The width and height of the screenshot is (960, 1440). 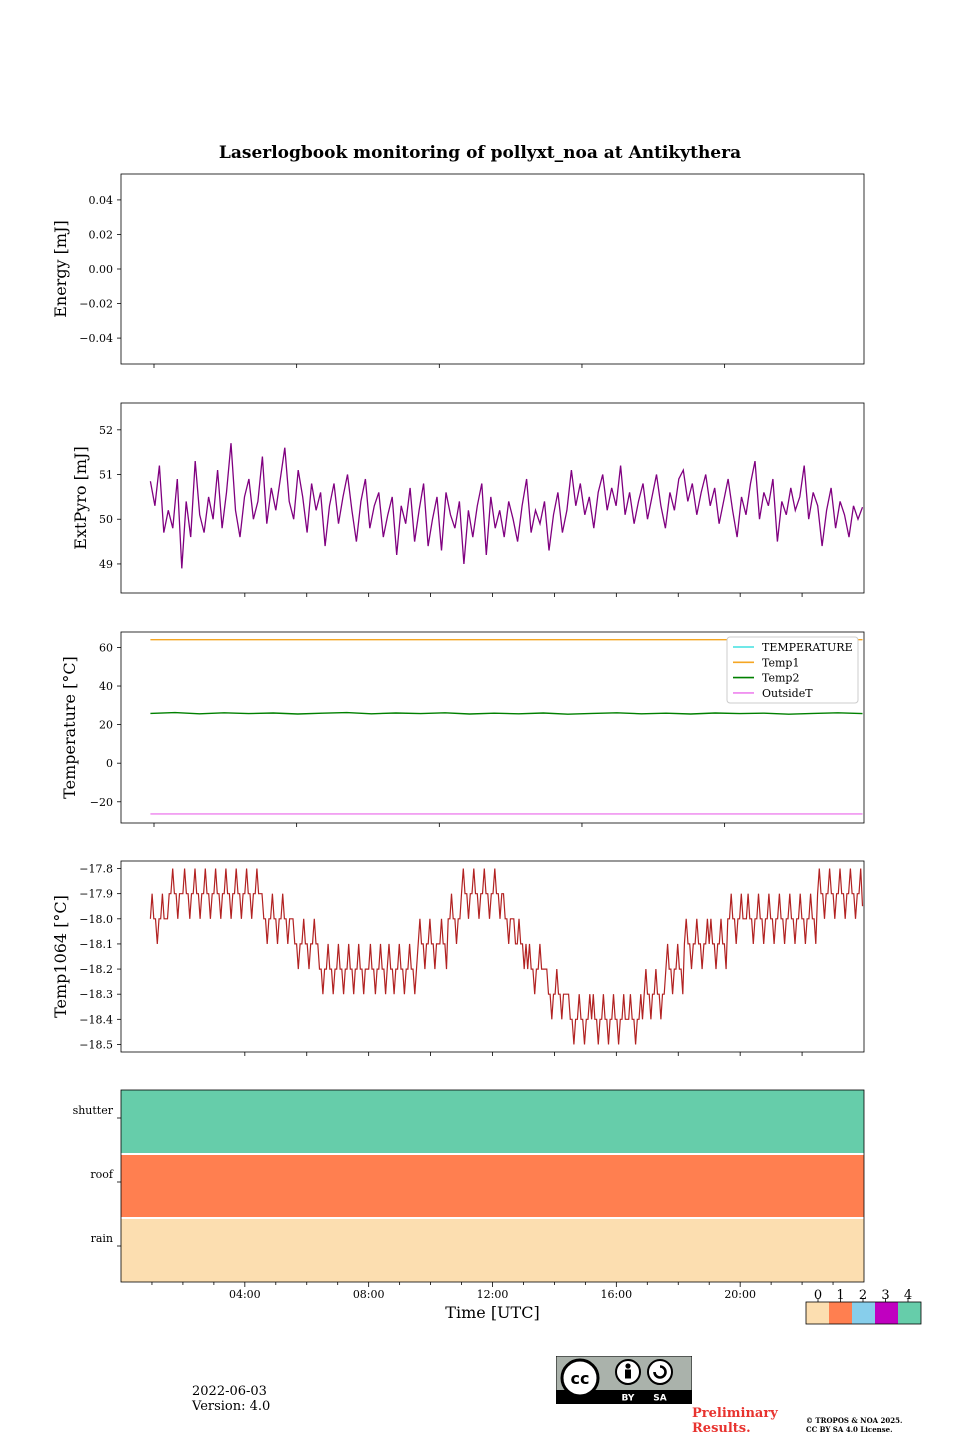 What do you see at coordinates (854, 1420) in the screenshot?
I see `copyright-line-1: © TROPOS & NOA 2025.` at bounding box center [854, 1420].